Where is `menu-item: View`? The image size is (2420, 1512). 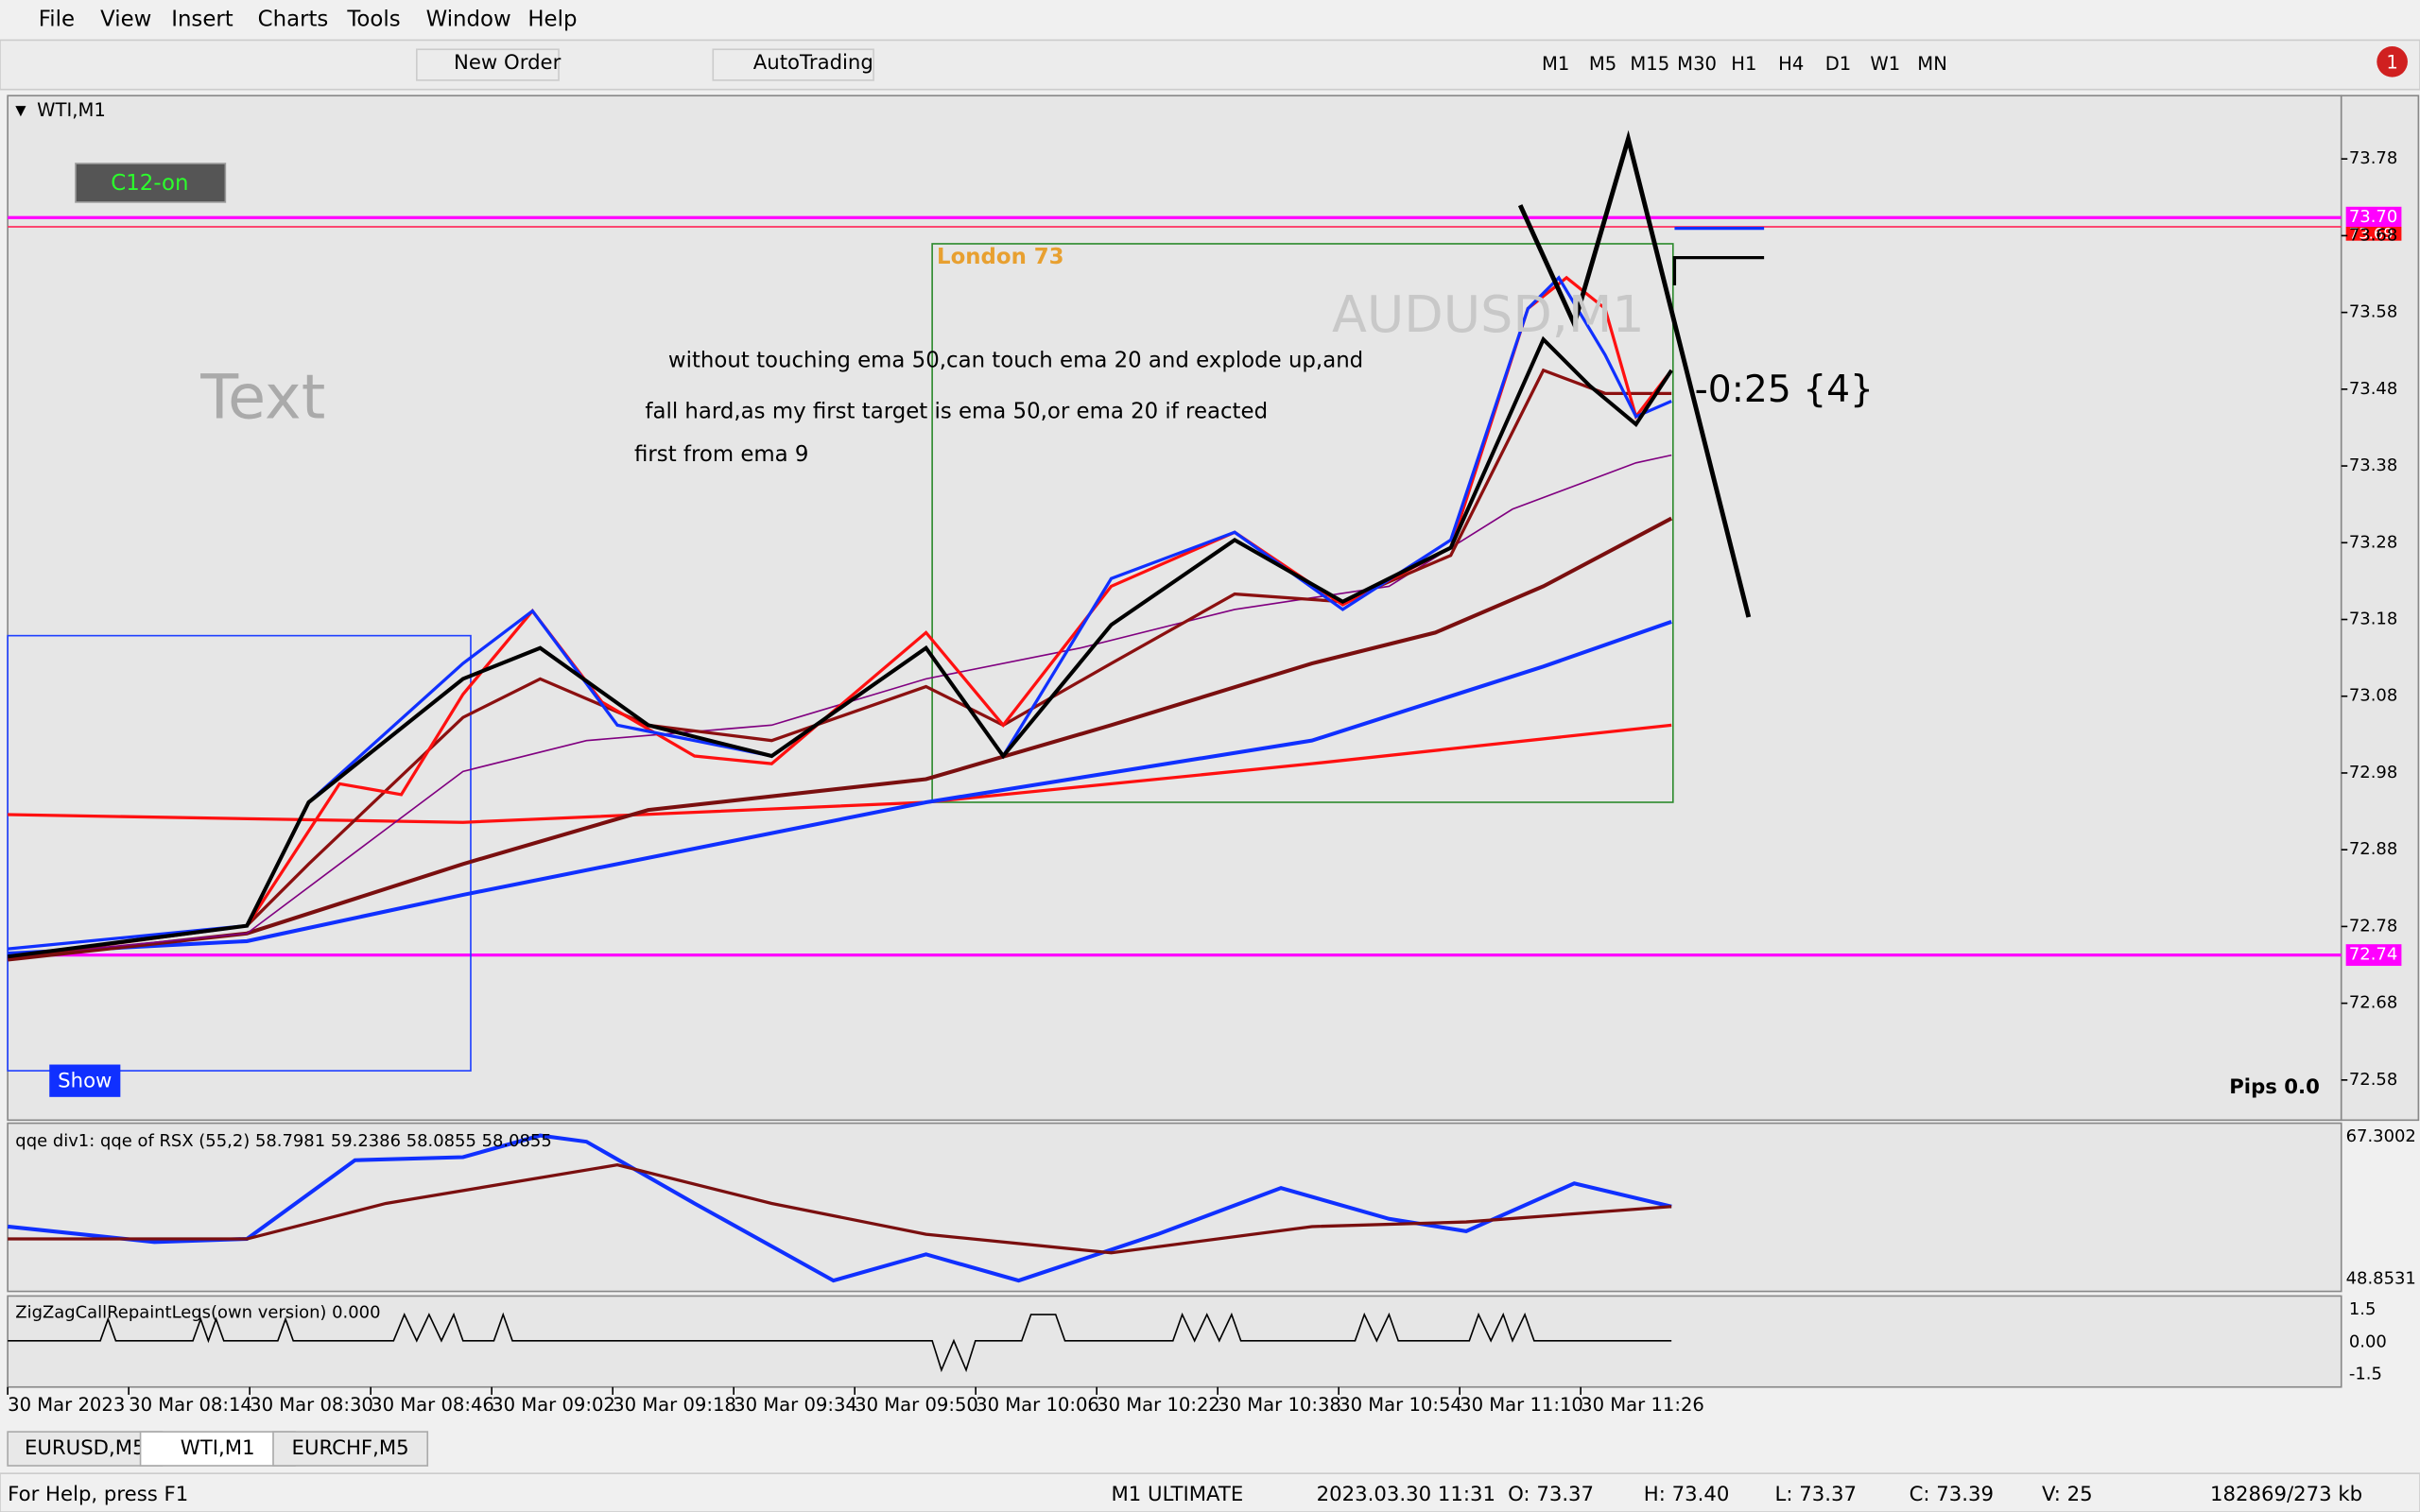
menu-item: View is located at coordinates (125, 20).